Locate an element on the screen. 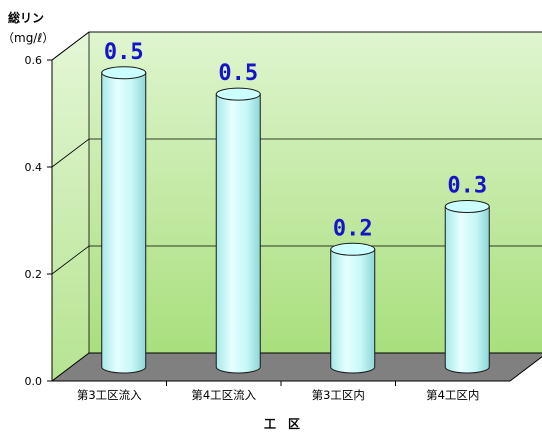 The width and height of the screenshot is (542, 434). y-tick-label: 0.6 is located at coordinates (34, 60).